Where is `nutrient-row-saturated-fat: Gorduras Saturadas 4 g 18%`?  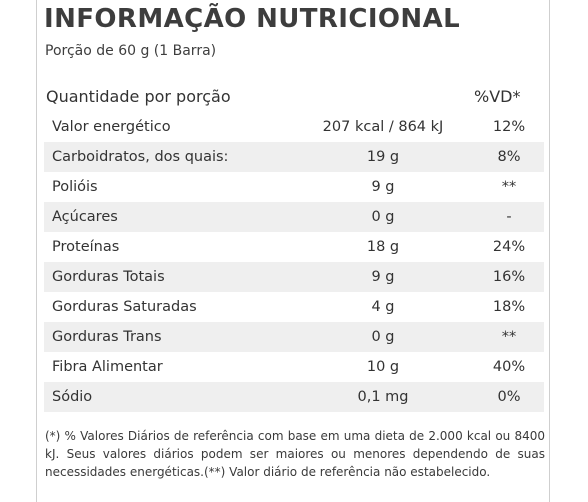
nutrient-row-saturated-fat: Gorduras Saturadas 4 g 18% is located at coordinates (294, 307).